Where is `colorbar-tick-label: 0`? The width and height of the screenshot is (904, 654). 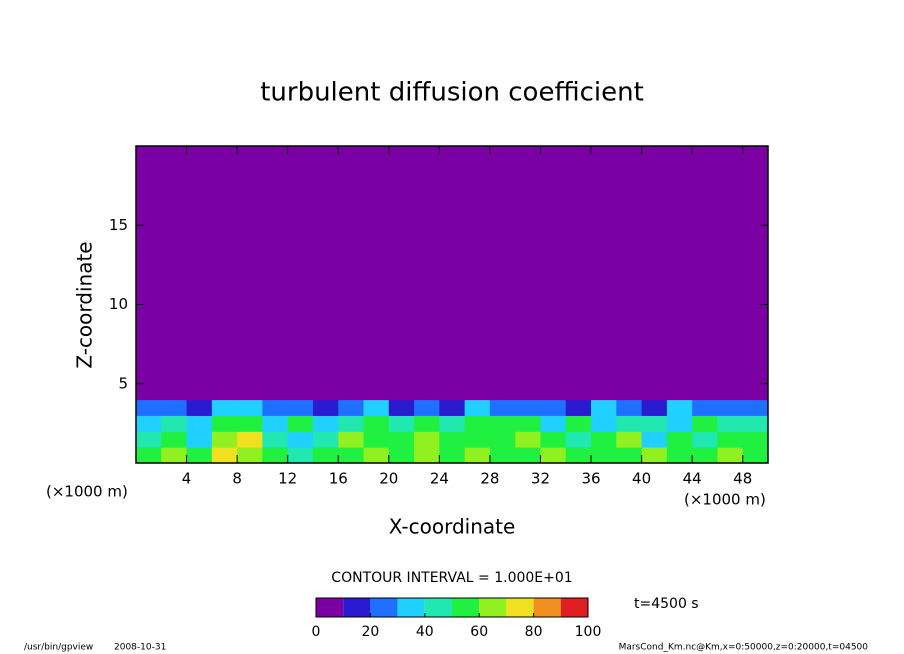 colorbar-tick-label: 0 is located at coordinates (316, 632).